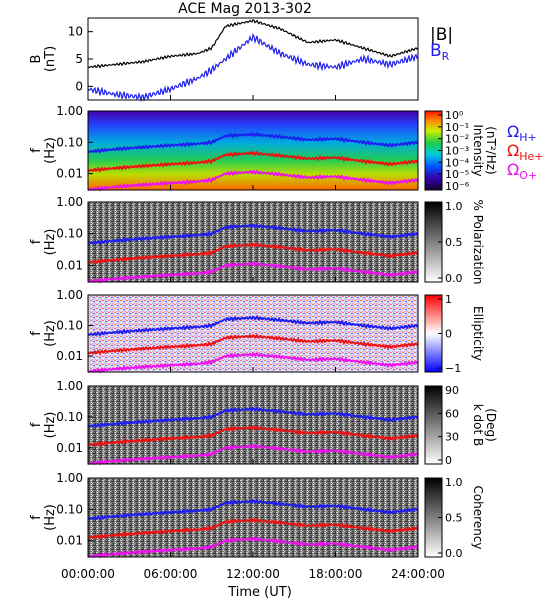 Image resolution: width=550 pixels, height=600 pixels. What do you see at coordinates (522, 133) in the screenshot?
I see `legend-gyro-h-plus: ΩH+` at bounding box center [522, 133].